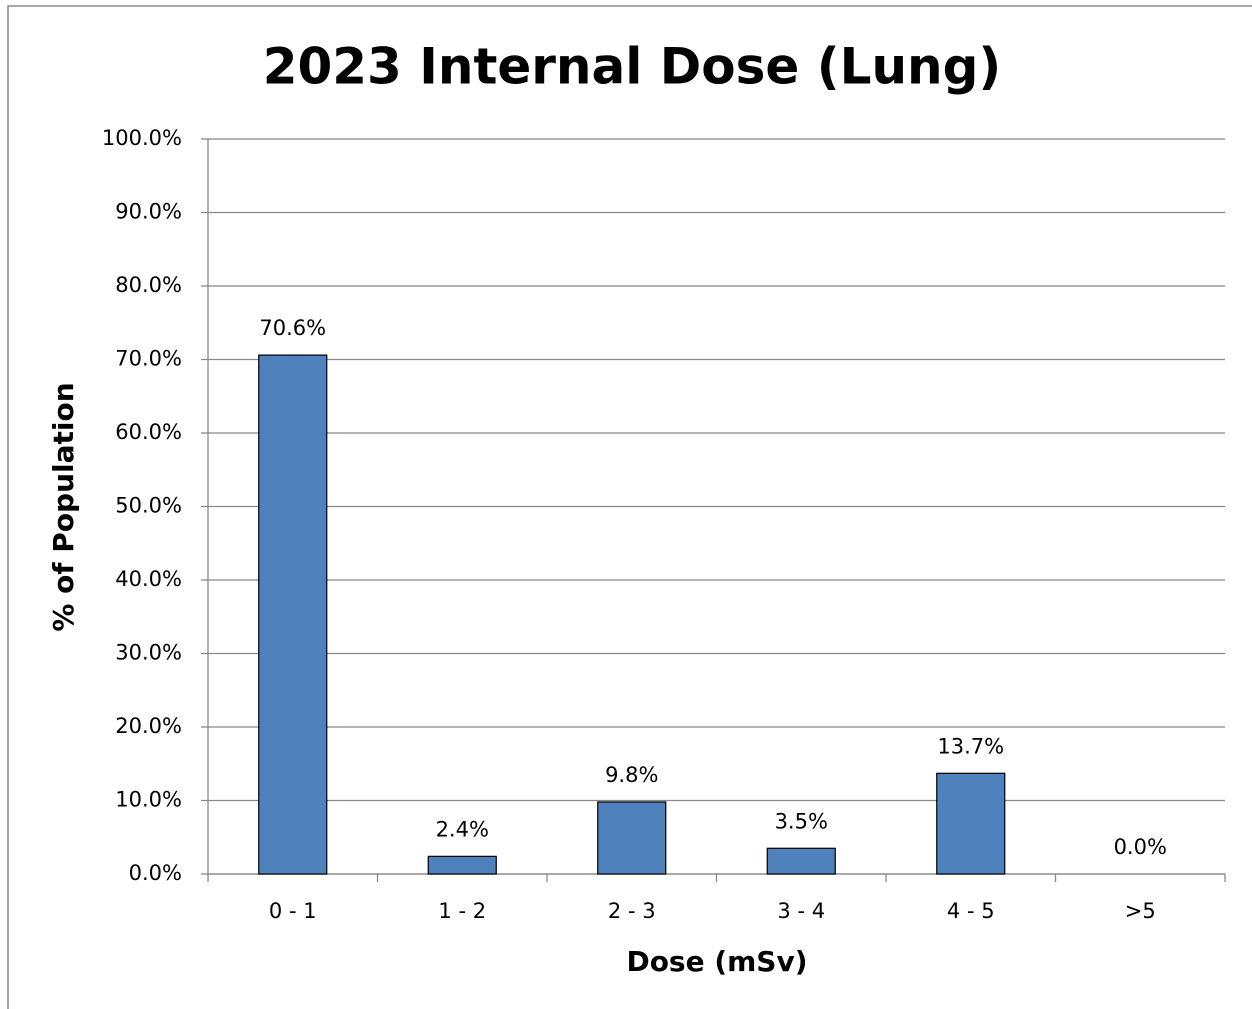  I want to click on x-tick-label: >5, so click(1140, 911).